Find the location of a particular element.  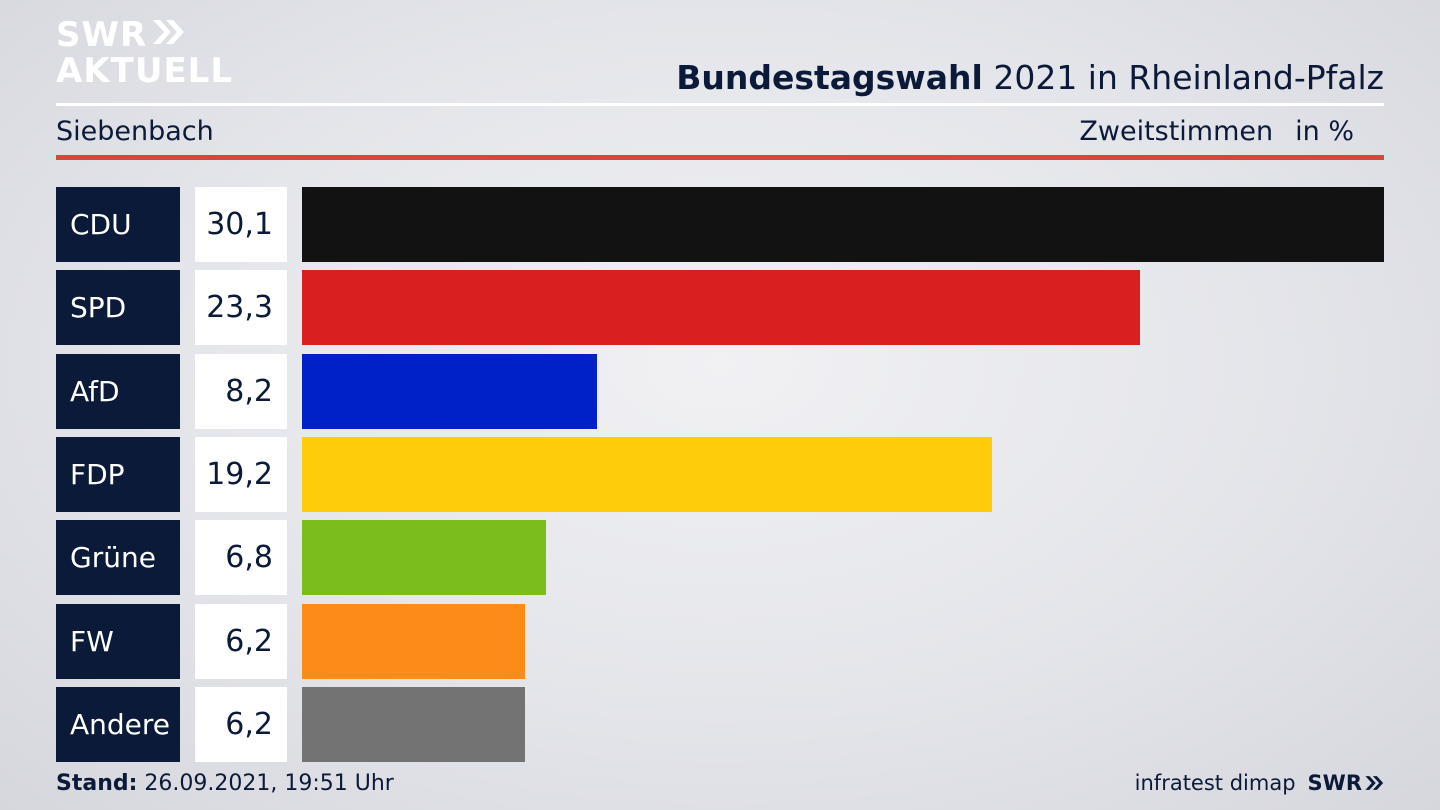

value-label: 6,8 is located at coordinates (241, 558).